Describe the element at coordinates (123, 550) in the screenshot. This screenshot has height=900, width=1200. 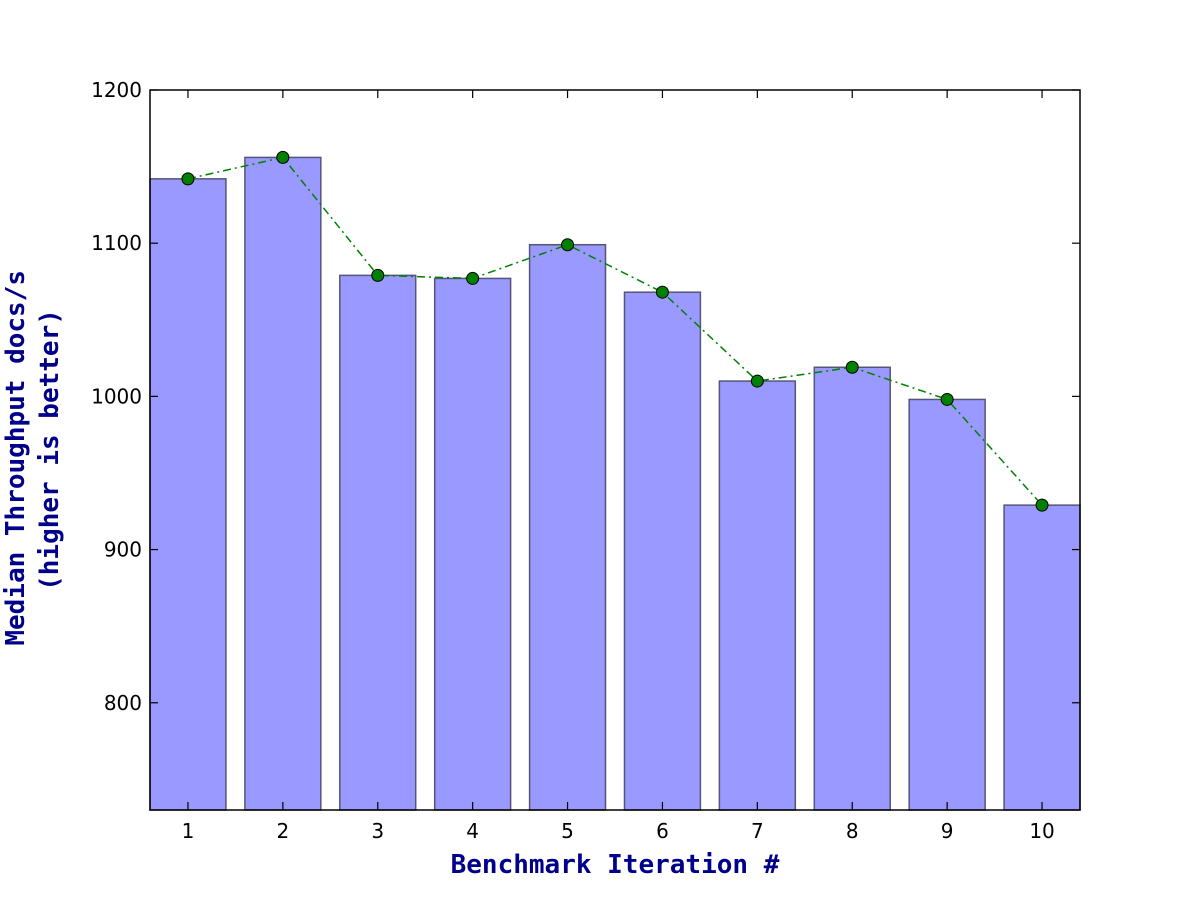
I see `y-tick-label-900: 900` at that location.